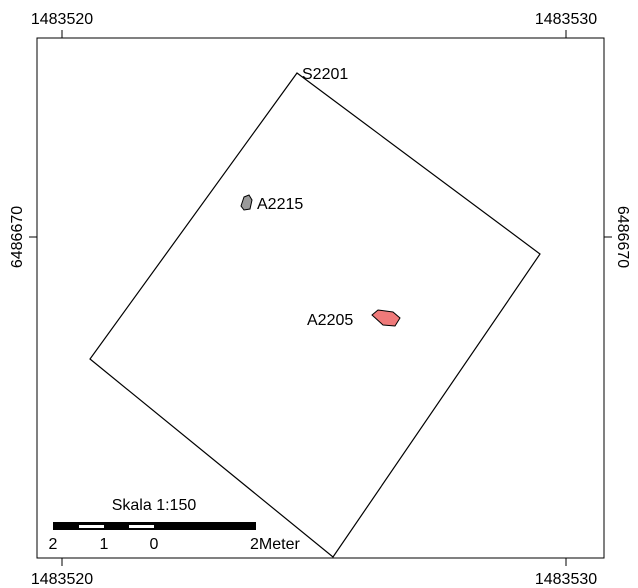  Describe the element at coordinates (280, 204) in the screenshot. I see `feature-label: A2215` at that location.